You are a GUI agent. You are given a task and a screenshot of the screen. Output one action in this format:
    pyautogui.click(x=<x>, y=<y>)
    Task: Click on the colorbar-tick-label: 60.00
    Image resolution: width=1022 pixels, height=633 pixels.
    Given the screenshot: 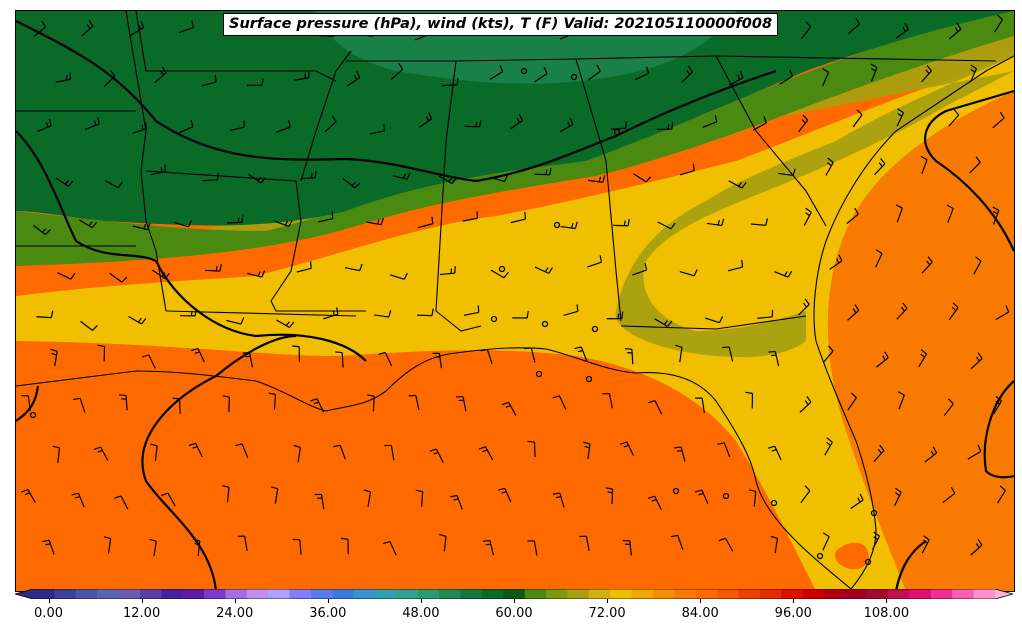 What is the action you would take?
    pyautogui.click(x=514, y=613)
    